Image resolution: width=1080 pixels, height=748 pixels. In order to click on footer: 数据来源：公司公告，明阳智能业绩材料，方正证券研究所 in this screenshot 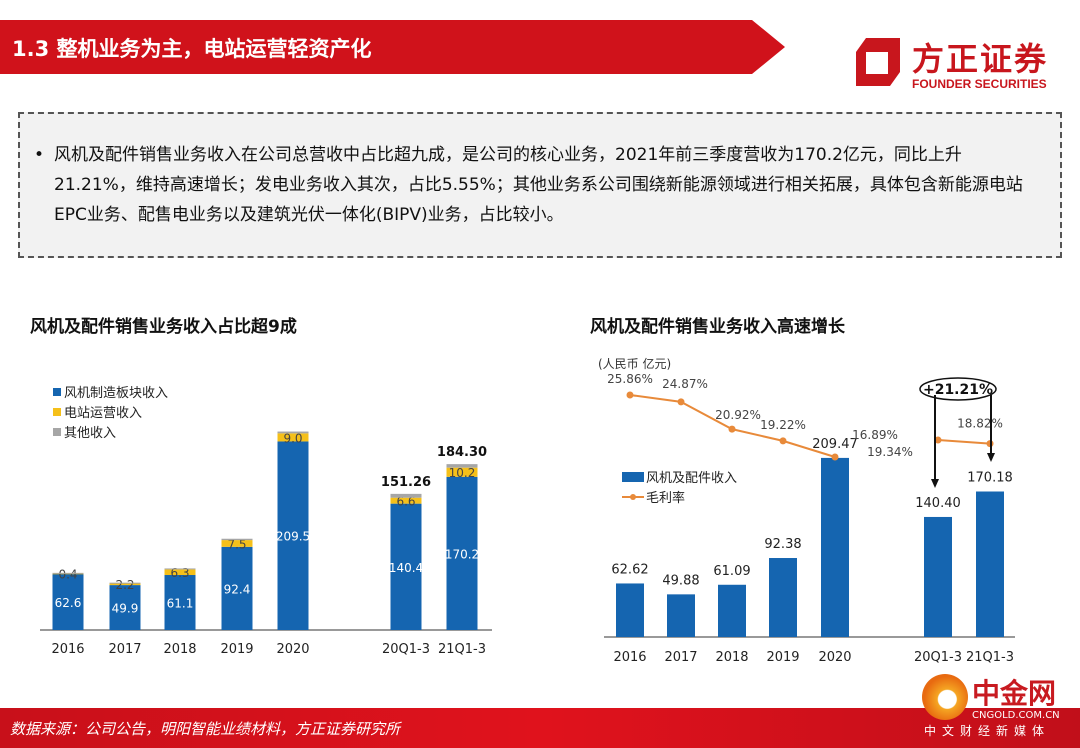, I will do `click(540, 728)`.